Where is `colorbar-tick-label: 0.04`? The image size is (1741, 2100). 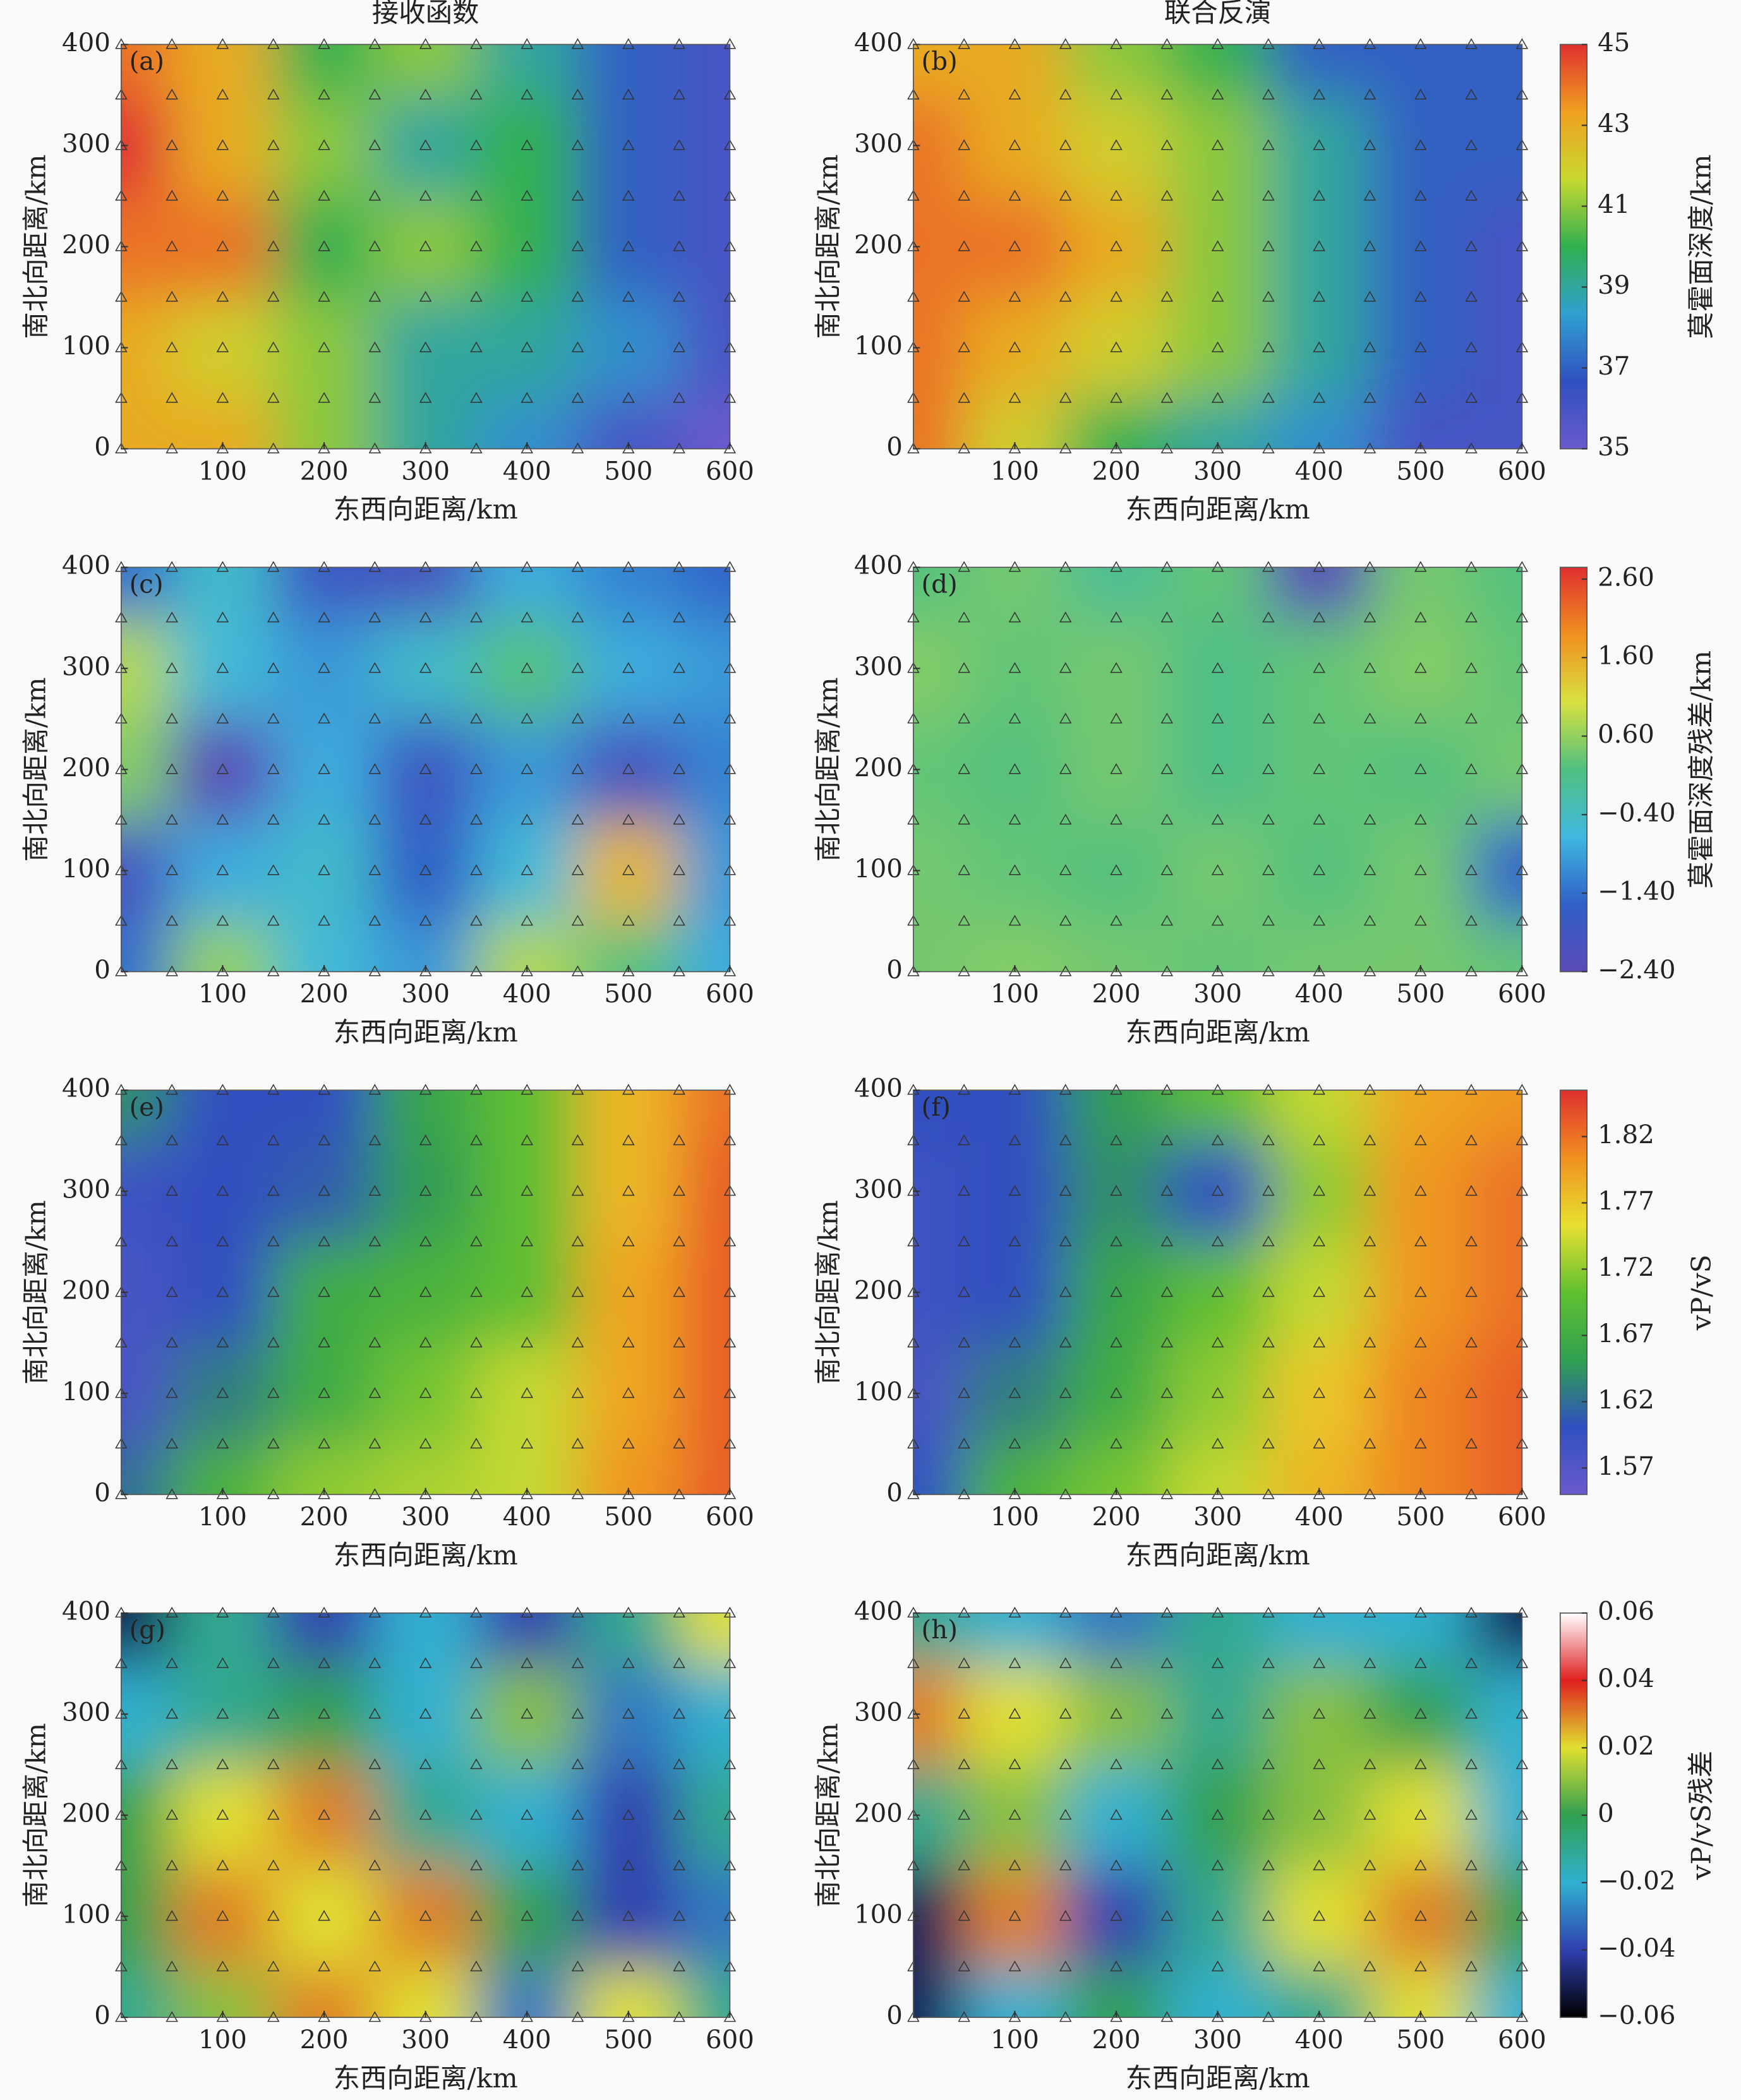
colorbar-tick-label: 0.04 is located at coordinates (1626, 1678).